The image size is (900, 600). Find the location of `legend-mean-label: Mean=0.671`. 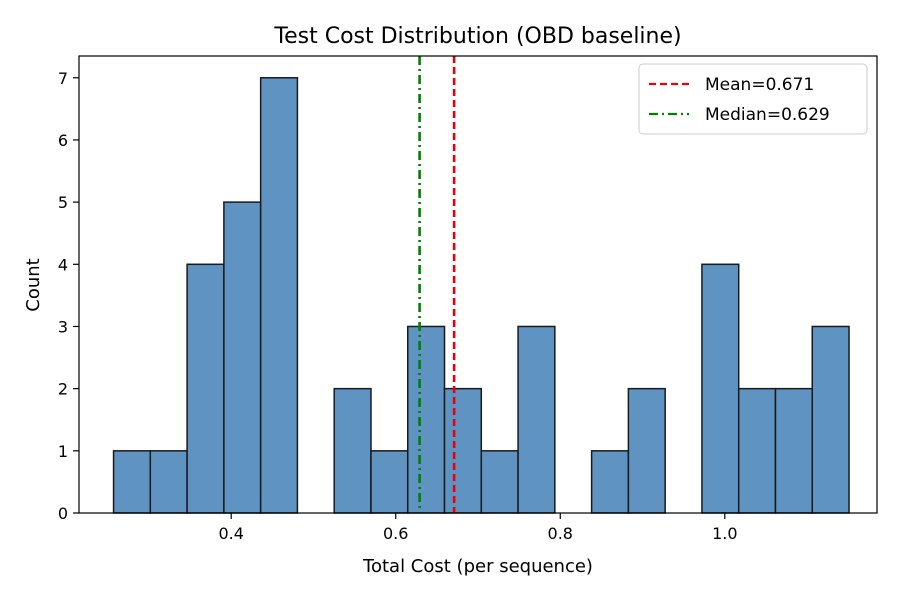

legend-mean-label: Mean=0.671 is located at coordinates (759, 85).